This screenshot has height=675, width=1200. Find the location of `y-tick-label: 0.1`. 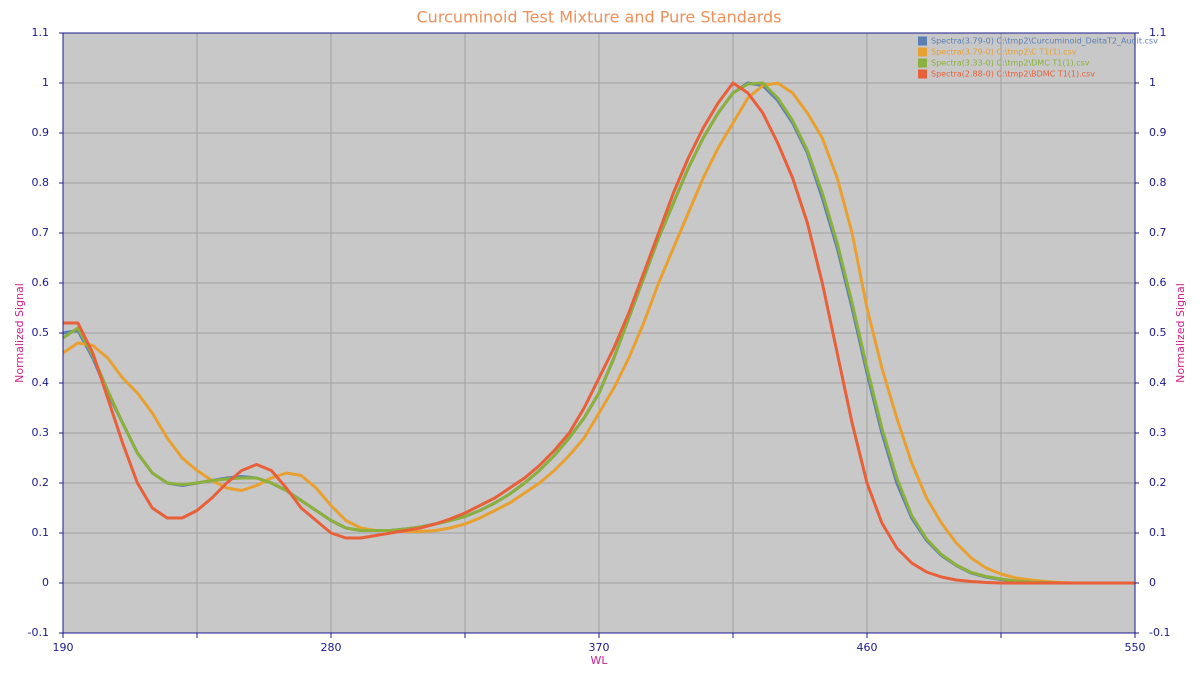

y-tick-label: 0.1 is located at coordinates (41, 532).